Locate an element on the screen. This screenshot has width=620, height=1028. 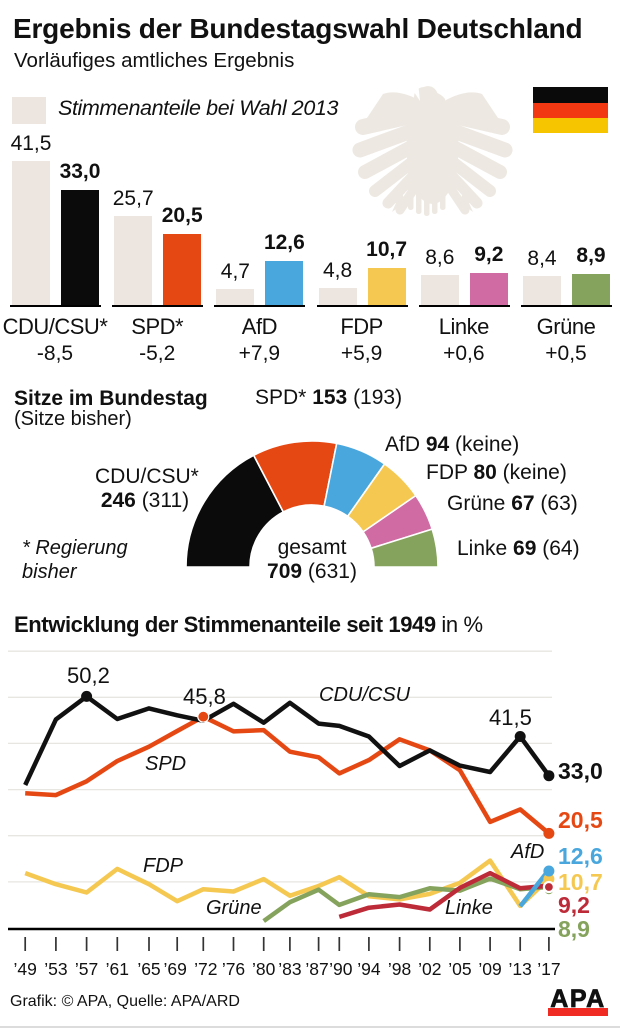
svg-text: ’76 is located at coordinates (233, 969).